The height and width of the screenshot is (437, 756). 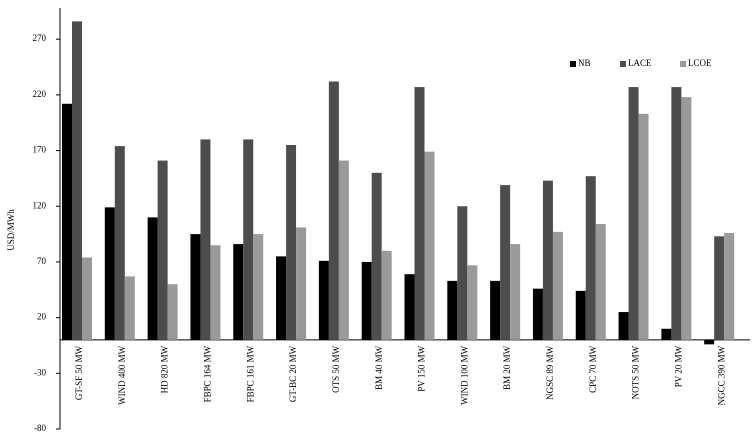 I want to click on y-tick-label: 270, so click(x=40, y=38).